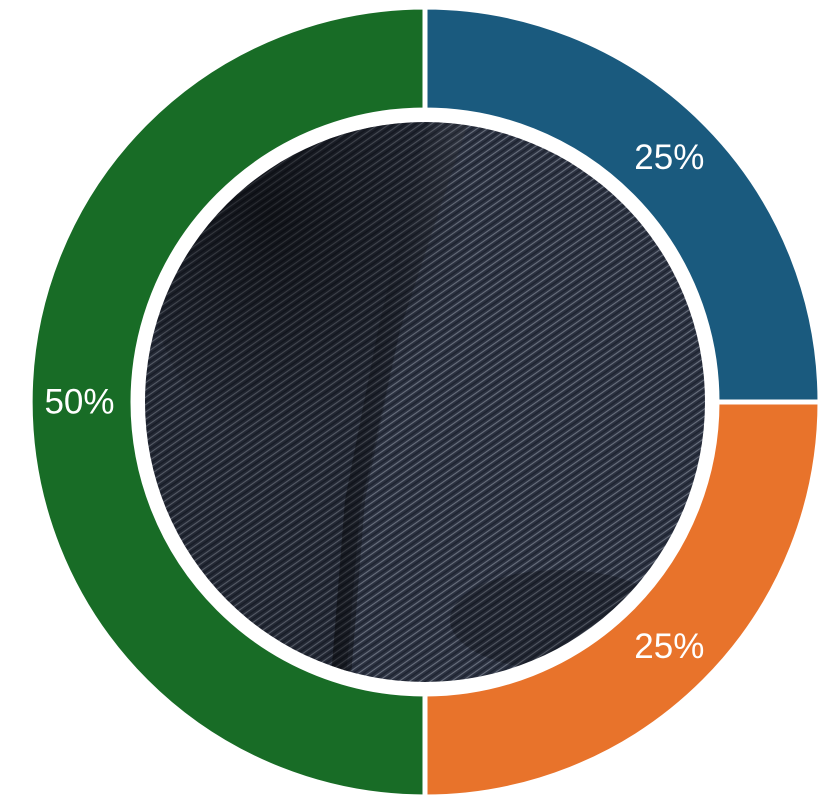 This screenshot has height=796, width=826. I want to click on slice-2-label: 25%, so click(669, 646).